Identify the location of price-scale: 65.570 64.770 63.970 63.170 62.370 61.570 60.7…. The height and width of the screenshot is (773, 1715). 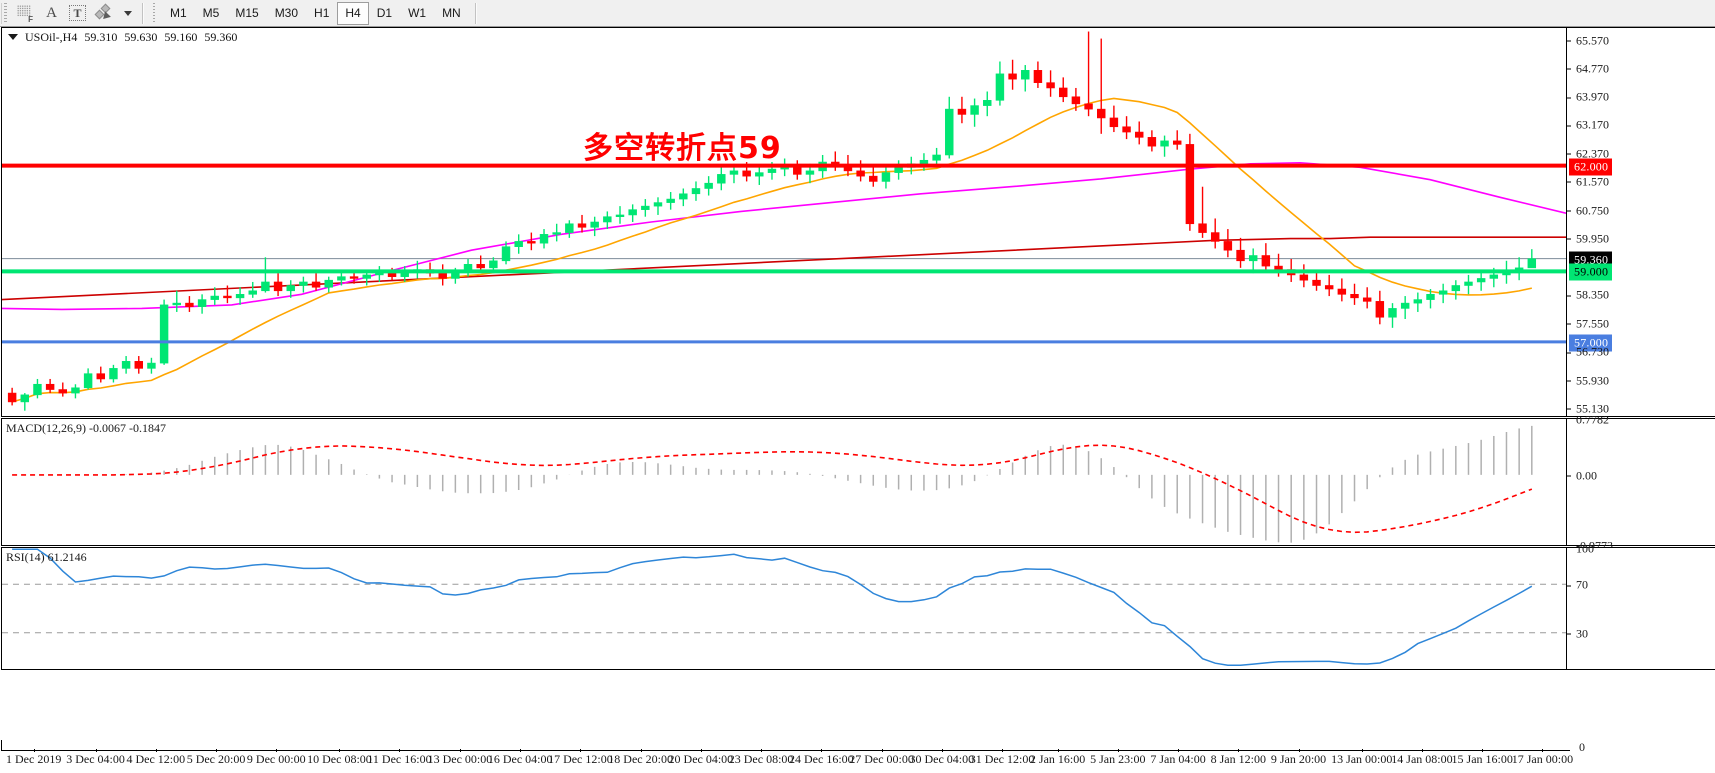
(1641, 222).